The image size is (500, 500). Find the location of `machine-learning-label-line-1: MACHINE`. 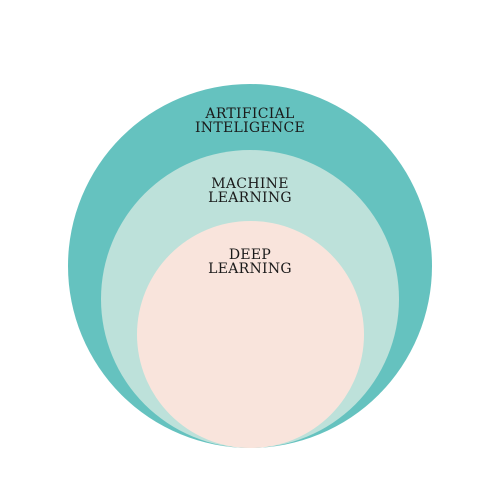

machine-learning-label-line-1: MACHINE is located at coordinates (250, 184).